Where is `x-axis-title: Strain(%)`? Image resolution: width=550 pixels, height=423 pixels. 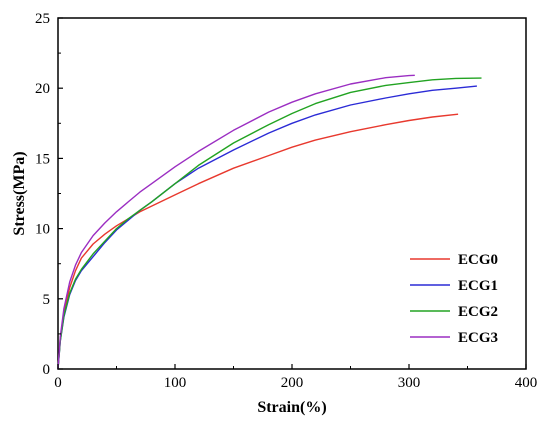
x-axis-title: Strain(%) is located at coordinates (291, 407).